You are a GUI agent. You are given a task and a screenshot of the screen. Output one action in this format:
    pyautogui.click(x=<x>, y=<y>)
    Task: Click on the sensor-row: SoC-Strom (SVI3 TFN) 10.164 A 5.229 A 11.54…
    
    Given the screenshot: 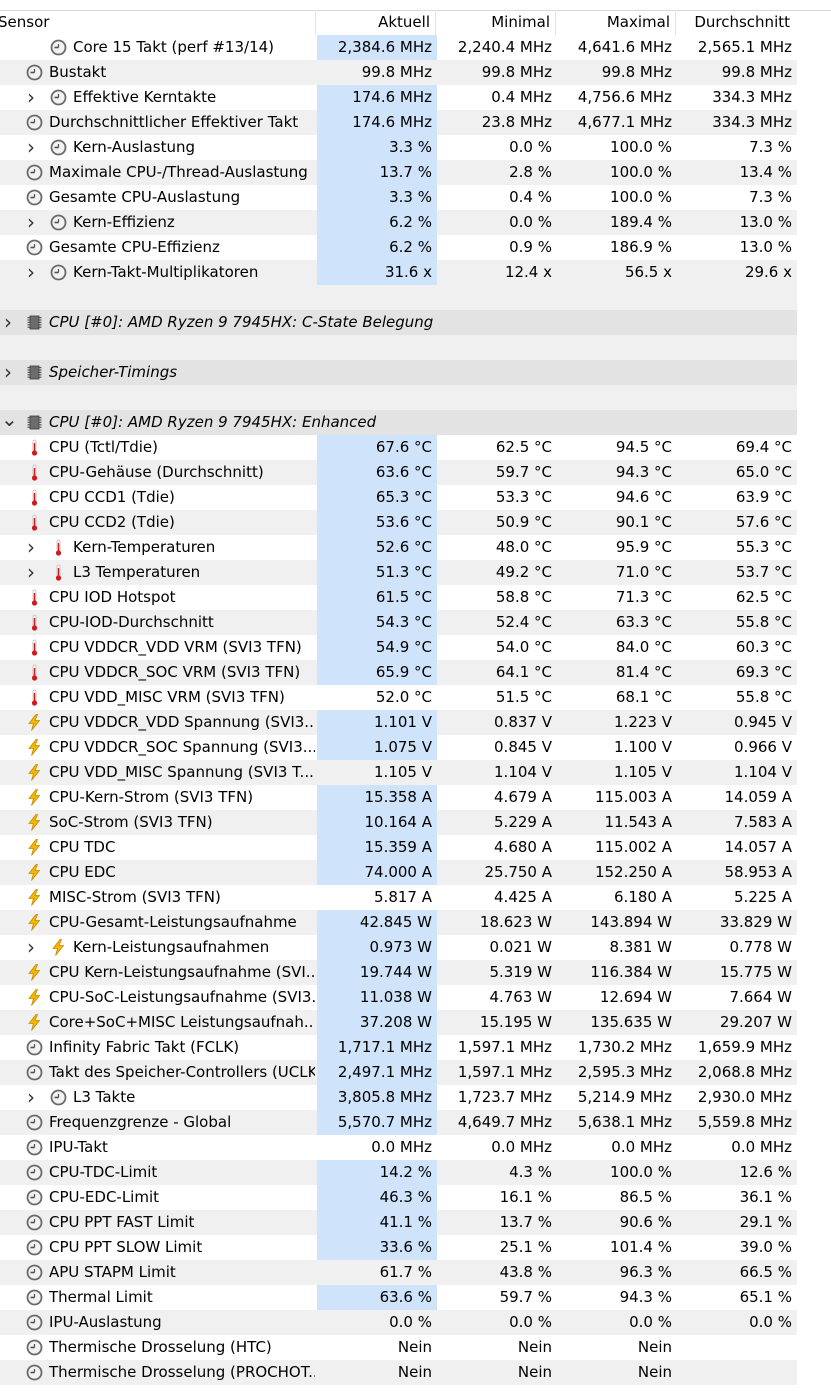 What is the action you would take?
    pyautogui.click(x=398, y=822)
    